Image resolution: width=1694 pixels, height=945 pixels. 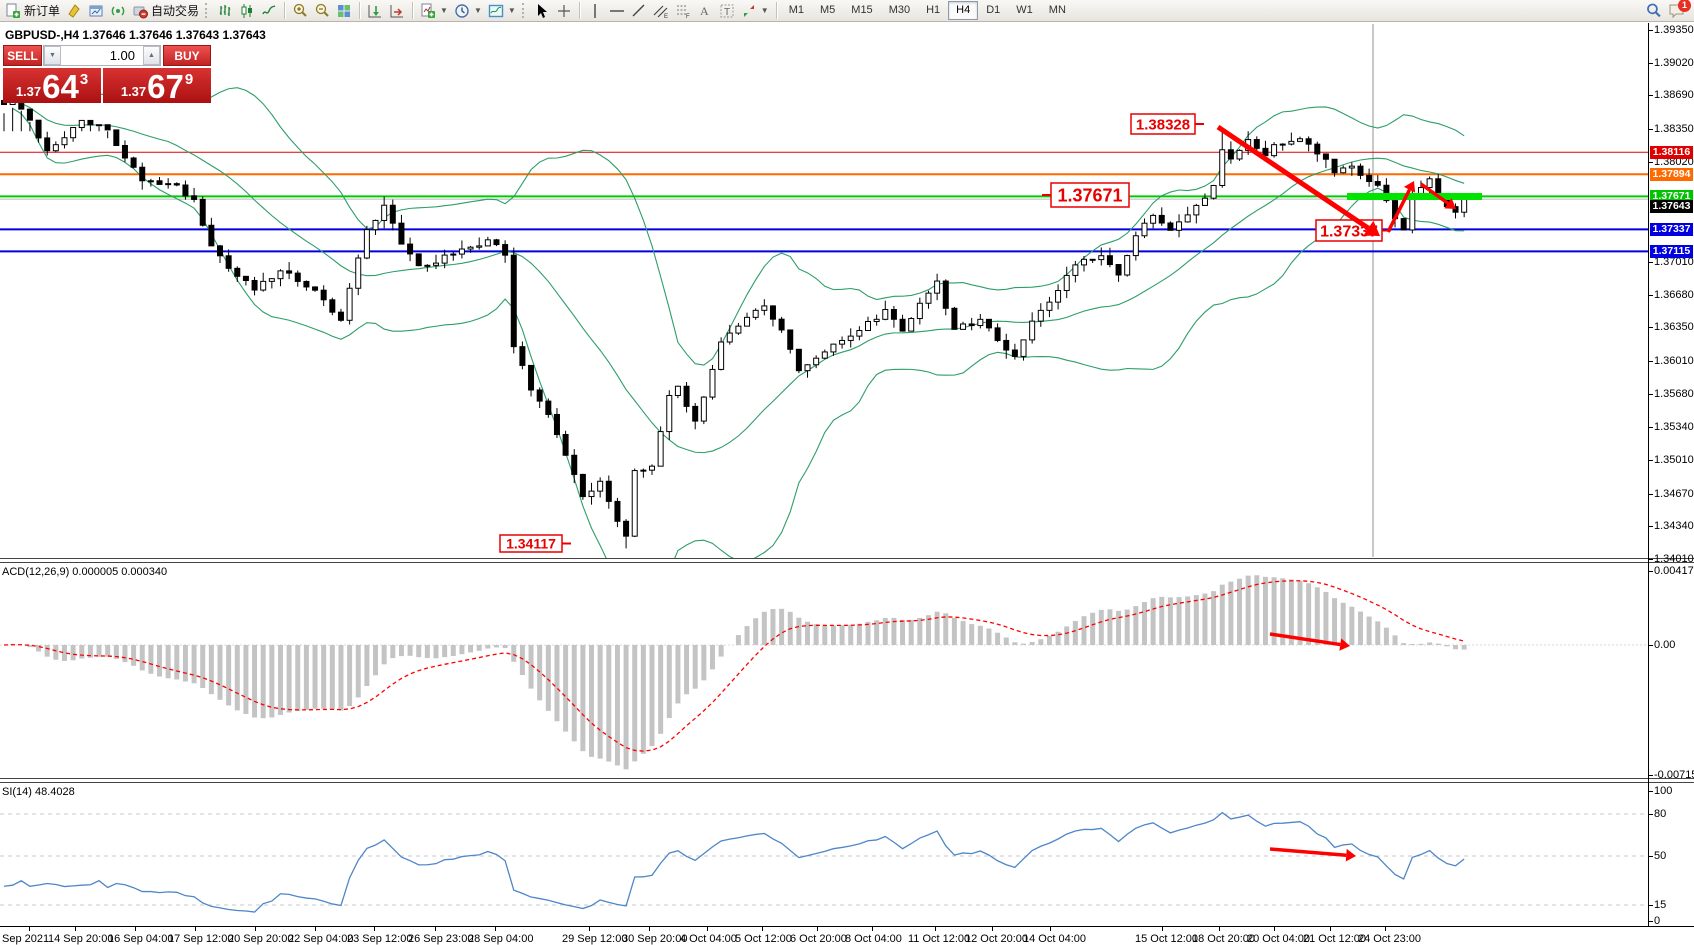 I want to click on price-axis-label: 1.36010, so click(x=1674, y=360).